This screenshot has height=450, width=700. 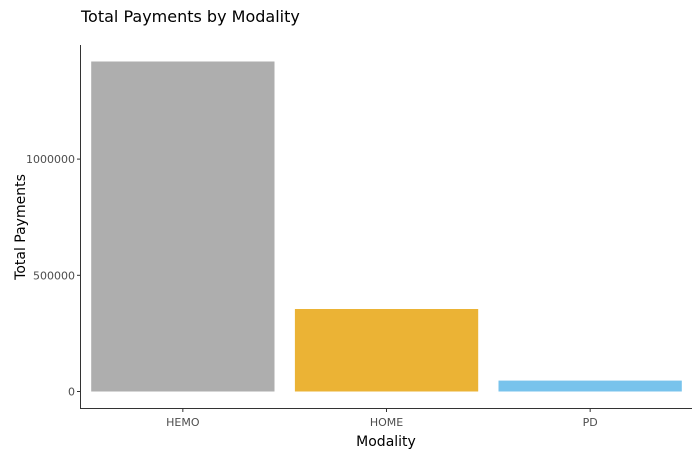 What do you see at coordinates (386, 350) in the screenshot?
I see `bar-home` at bounding box center [386, 350].